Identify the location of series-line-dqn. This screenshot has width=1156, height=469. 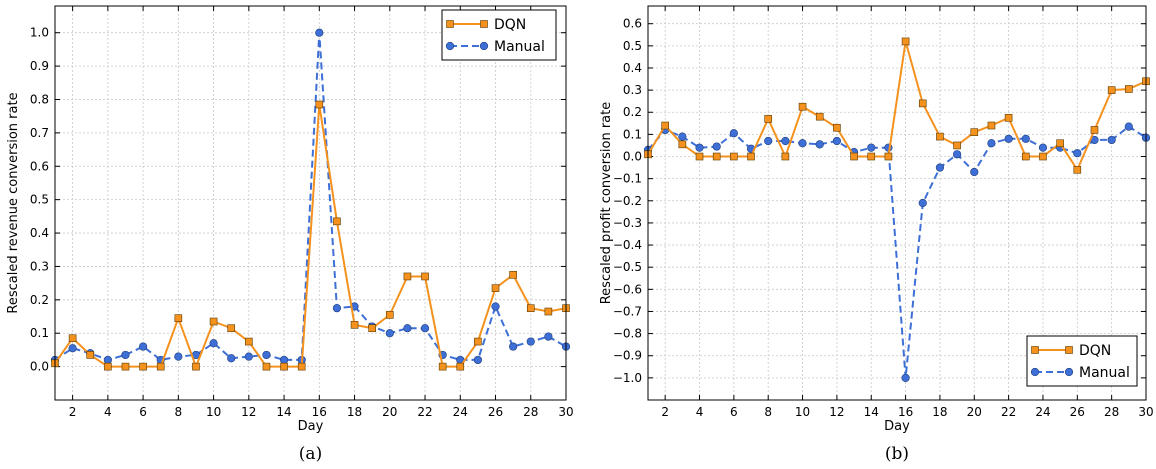
(897, 106).